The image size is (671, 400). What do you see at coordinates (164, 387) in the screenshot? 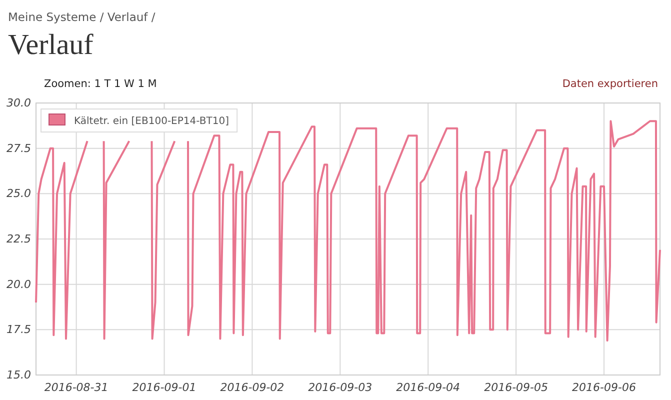
I see `x-tick-label: 2016-09-01` at bounding box center [164, 387].